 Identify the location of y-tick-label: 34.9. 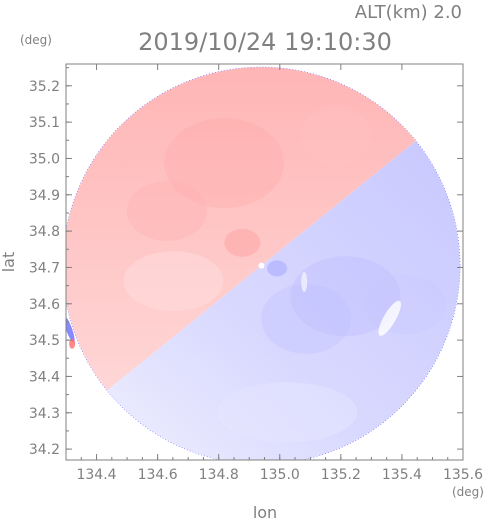
(44, 196).